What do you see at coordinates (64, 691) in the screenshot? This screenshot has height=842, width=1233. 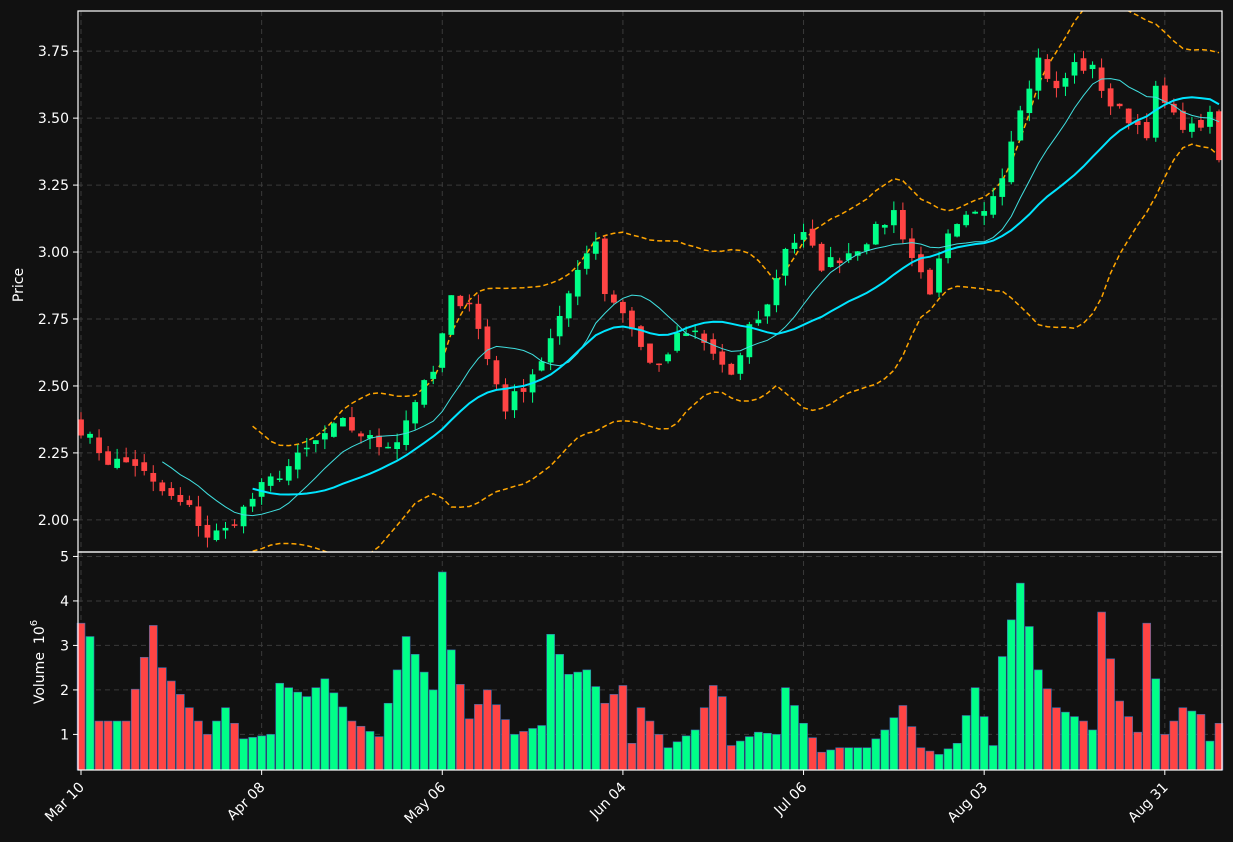 I see `volume-tick-label-1: 2` at bounding box center [64, 691].